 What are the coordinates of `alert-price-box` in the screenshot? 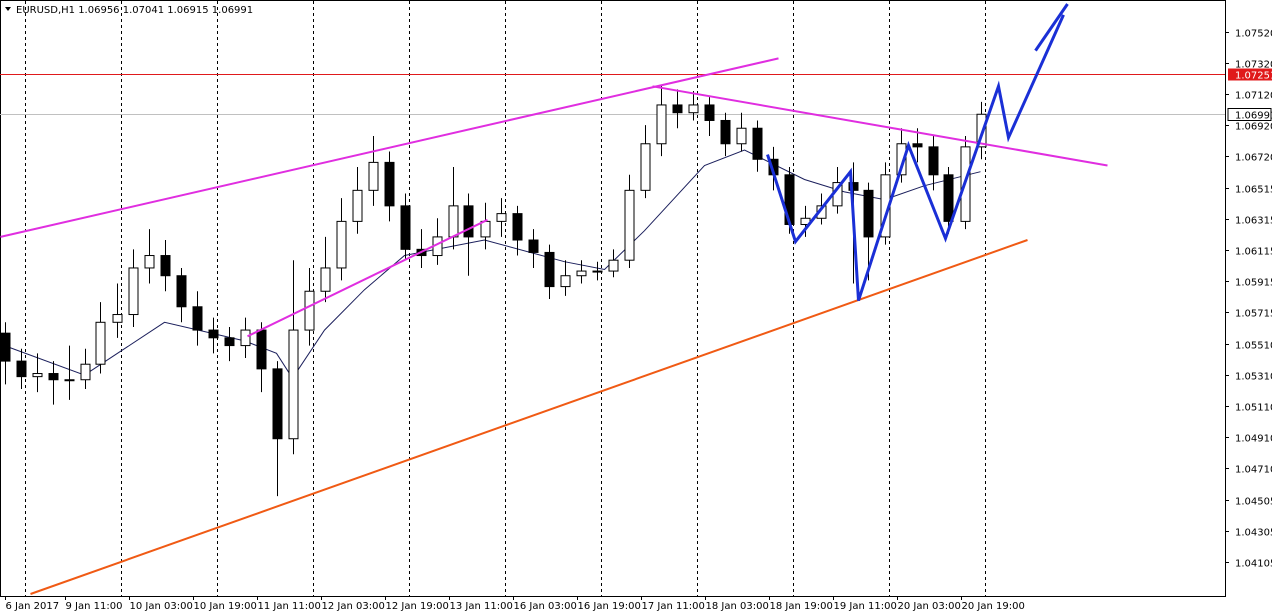 It's located at (1250, 74).